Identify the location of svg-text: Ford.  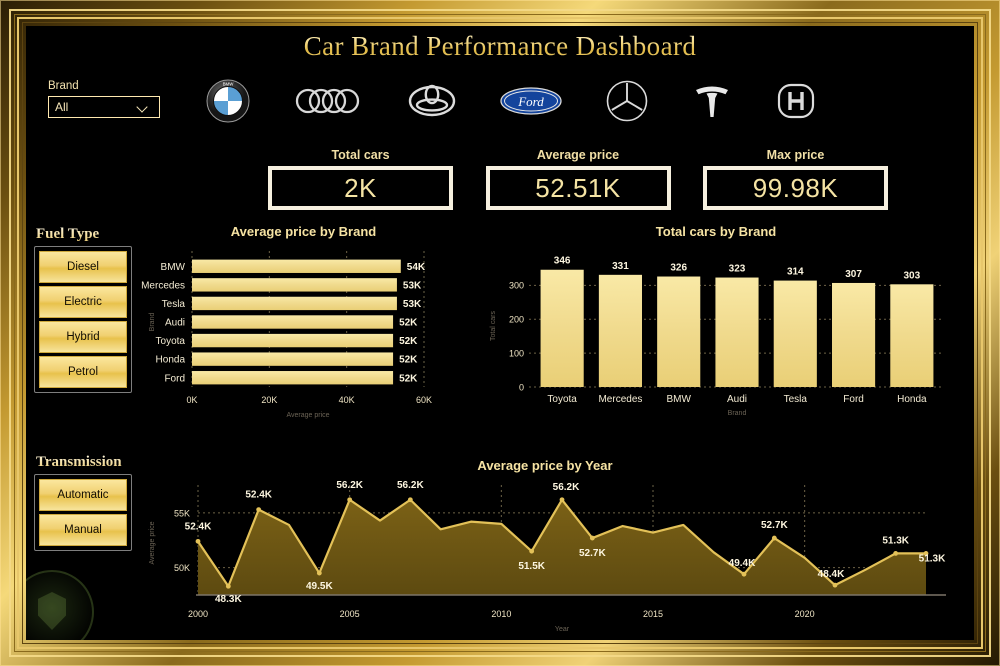
(530, 101).